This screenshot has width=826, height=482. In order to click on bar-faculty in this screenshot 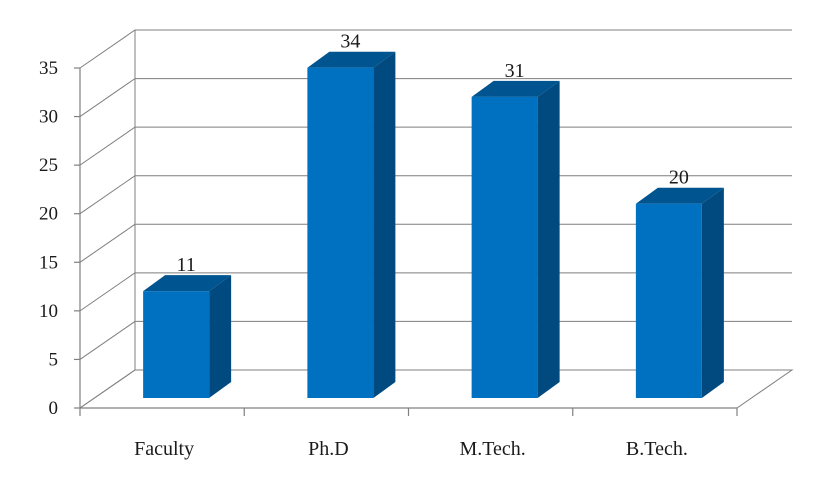, I will do `click(187, 336)`.